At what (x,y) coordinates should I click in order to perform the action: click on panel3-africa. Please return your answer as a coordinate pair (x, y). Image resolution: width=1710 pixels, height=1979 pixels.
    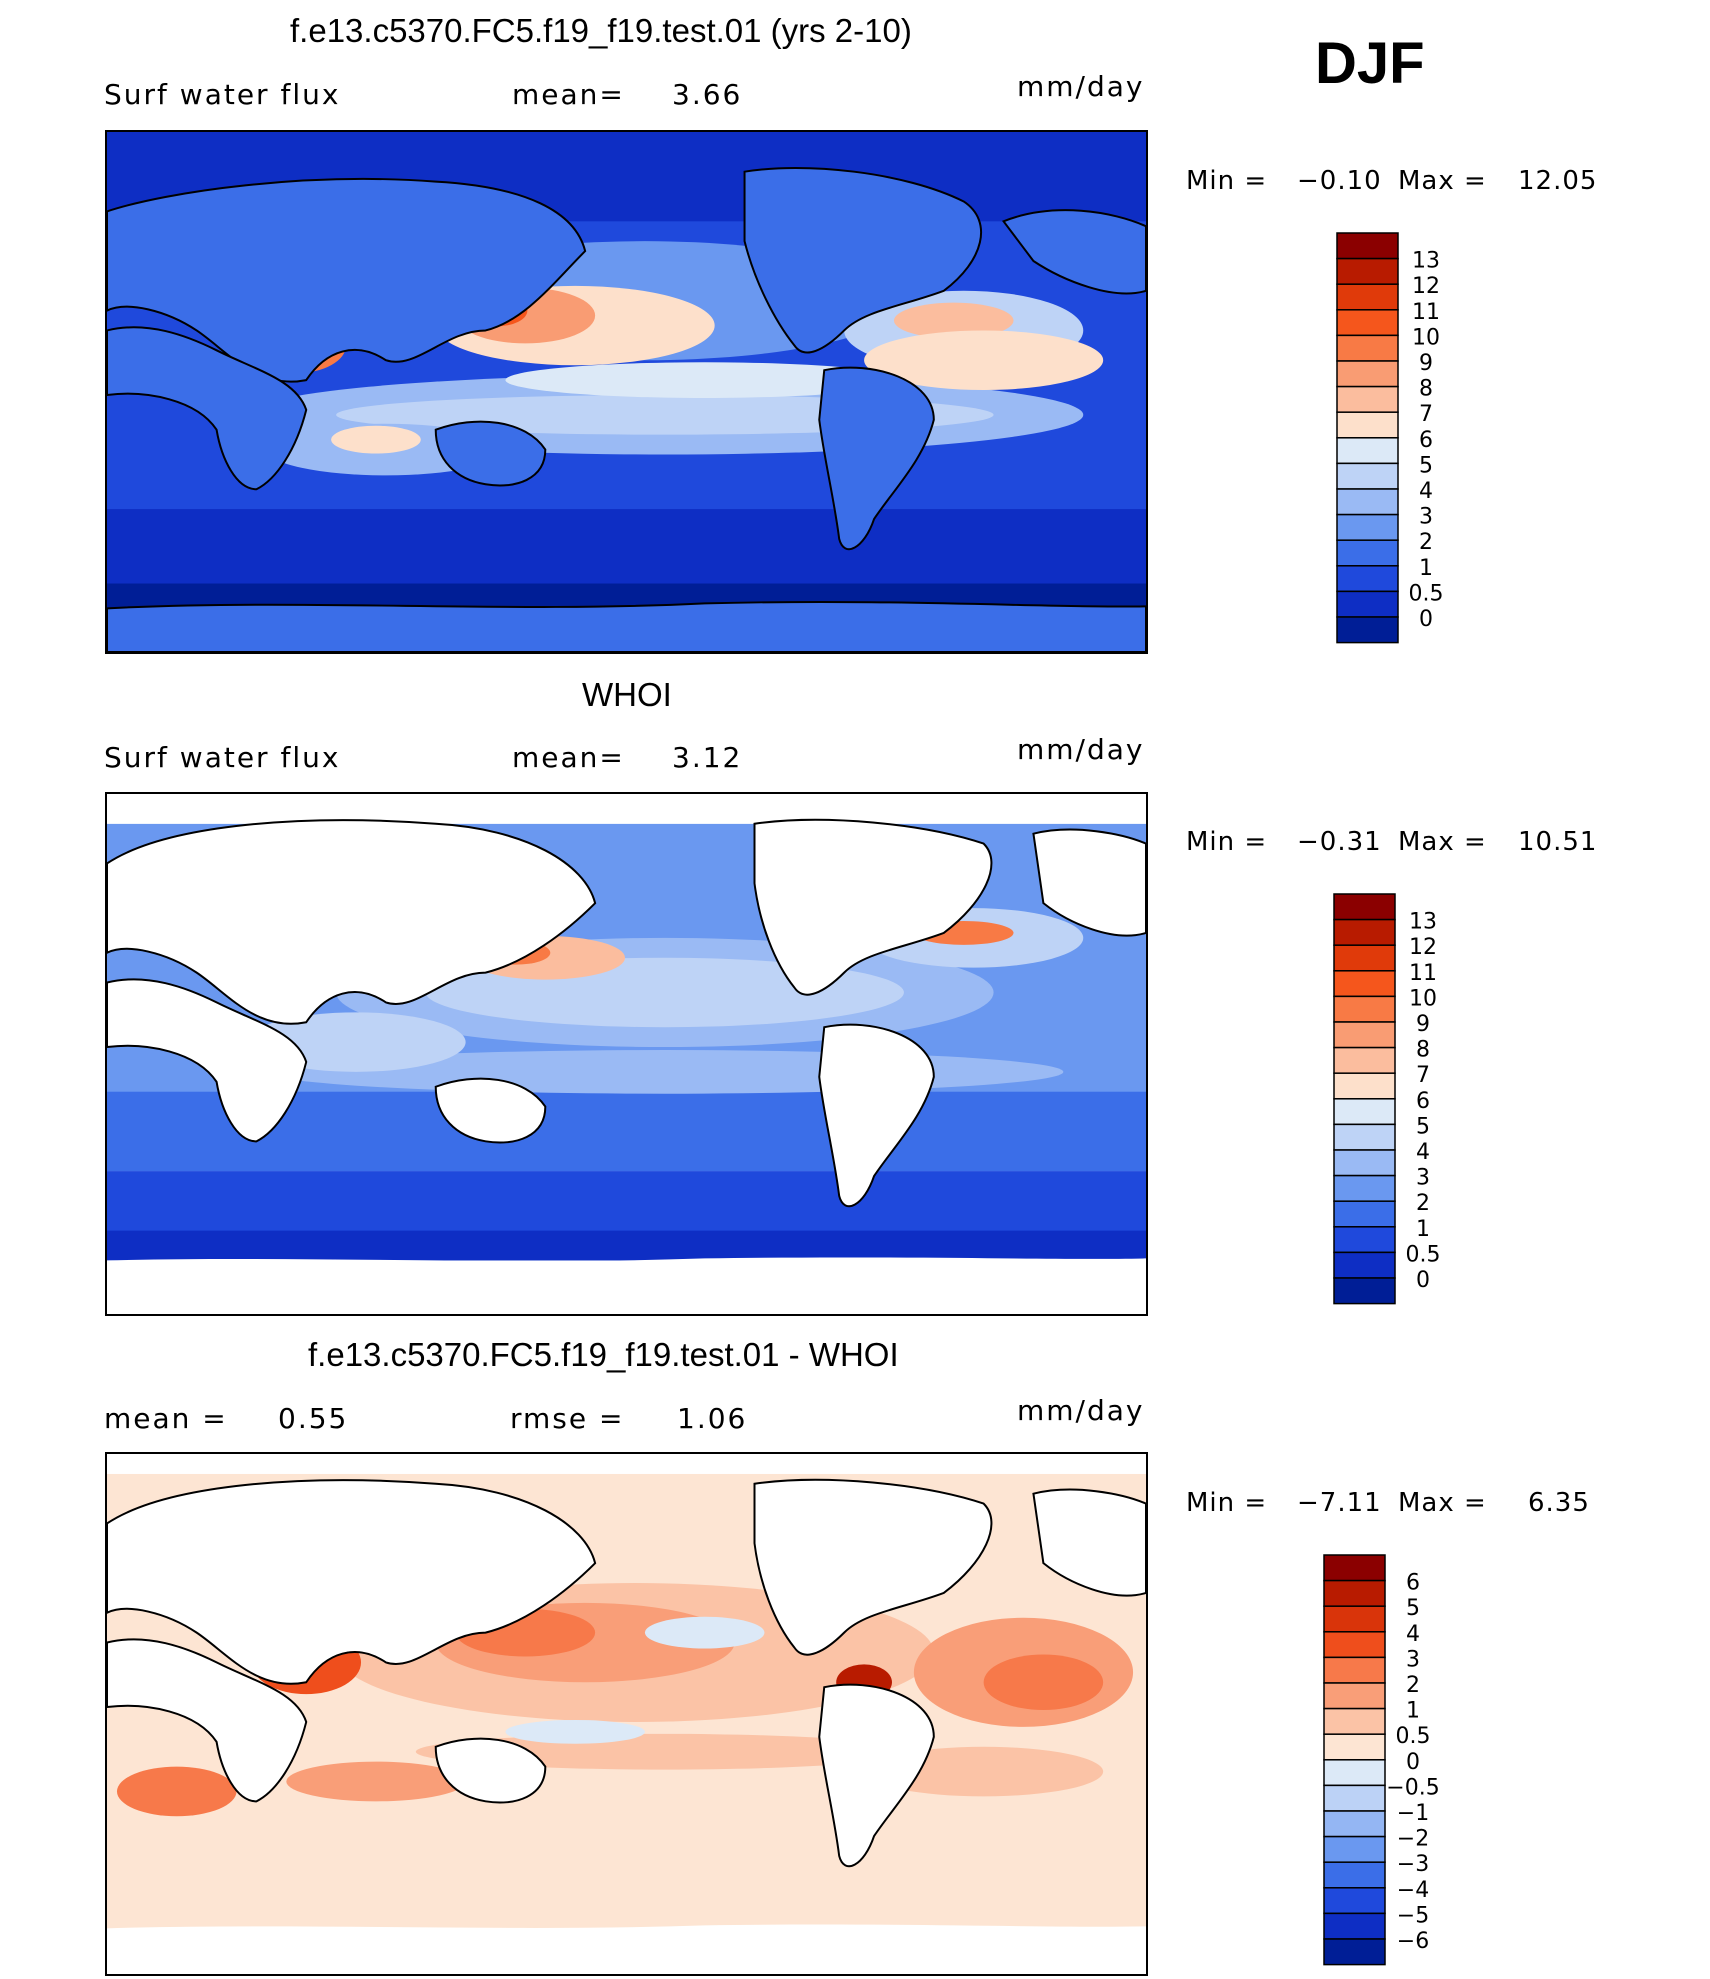
    Looking at the image, I should click on (207, 1720).